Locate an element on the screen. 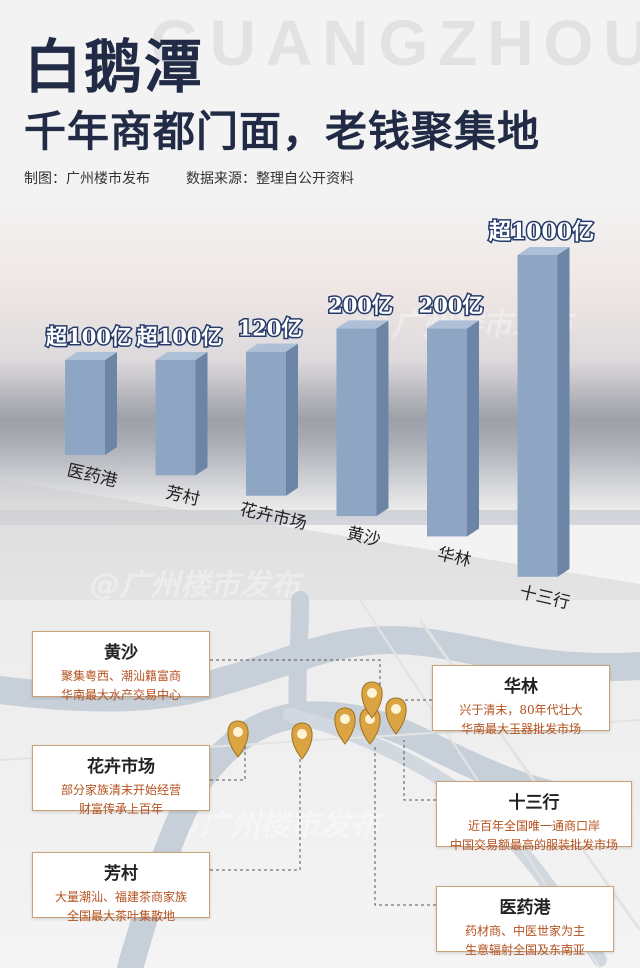  card-yiyaogang: 医药港 药材商、中医世家为主 生意辐射全国及东南亚 is located at coordinates (525, 921).